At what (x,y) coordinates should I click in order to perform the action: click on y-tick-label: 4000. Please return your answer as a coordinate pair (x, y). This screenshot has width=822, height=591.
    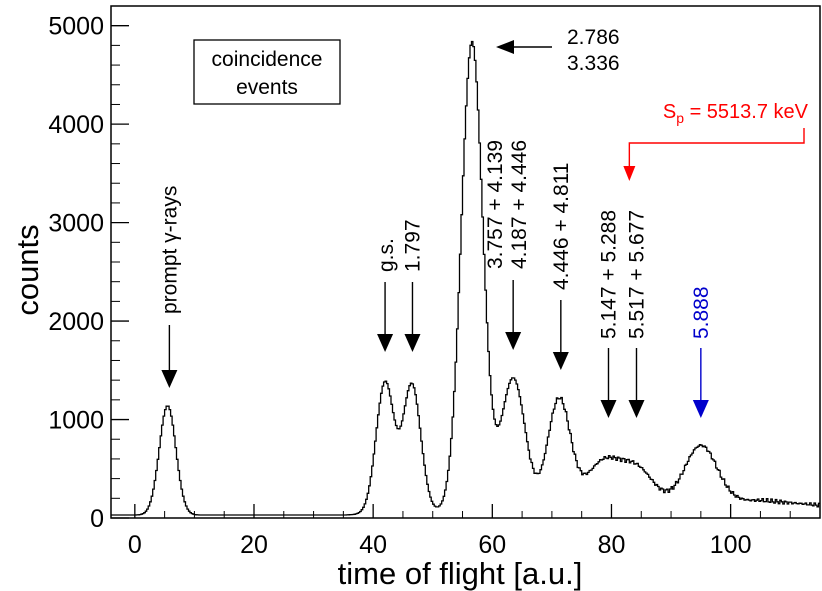
    Looking at the image, I should click on (76, 125).